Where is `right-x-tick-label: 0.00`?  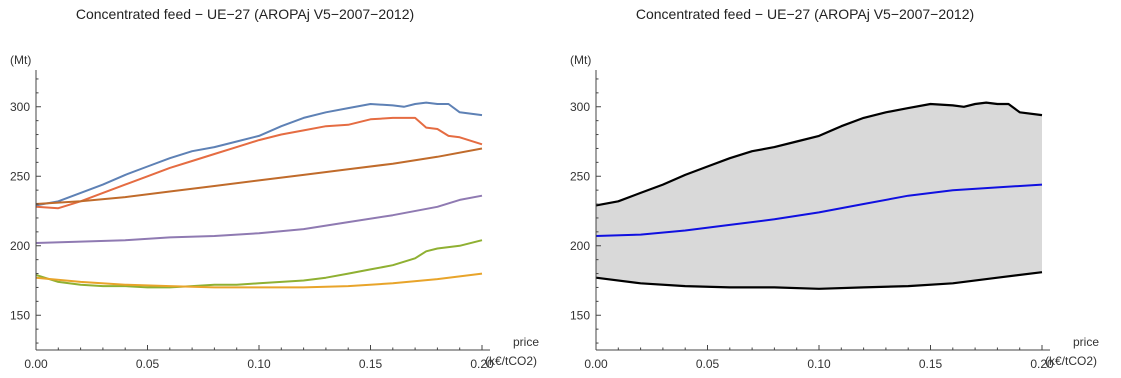
right-x-tick-label: 0.00 is located at coordinates (596, 364).